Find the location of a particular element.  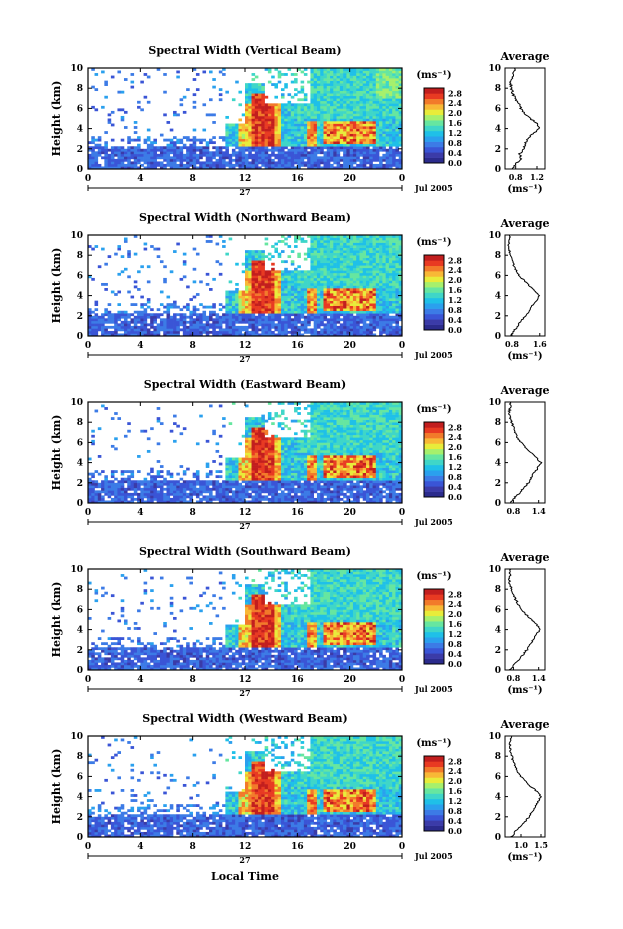

colorbar-unit: (ms⁻¹) is located at coordinates (433, 75).